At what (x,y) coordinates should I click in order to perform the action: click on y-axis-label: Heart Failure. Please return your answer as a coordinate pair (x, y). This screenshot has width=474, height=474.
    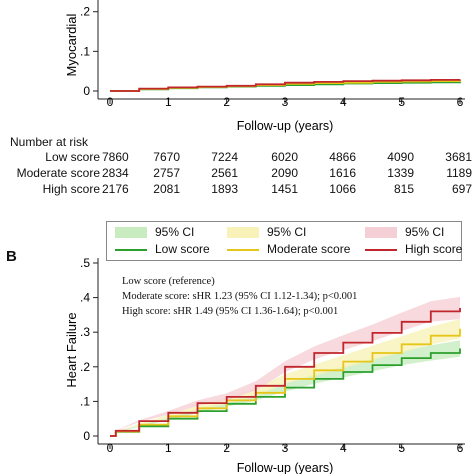
    Looking at the image, I should click on (71, 349).